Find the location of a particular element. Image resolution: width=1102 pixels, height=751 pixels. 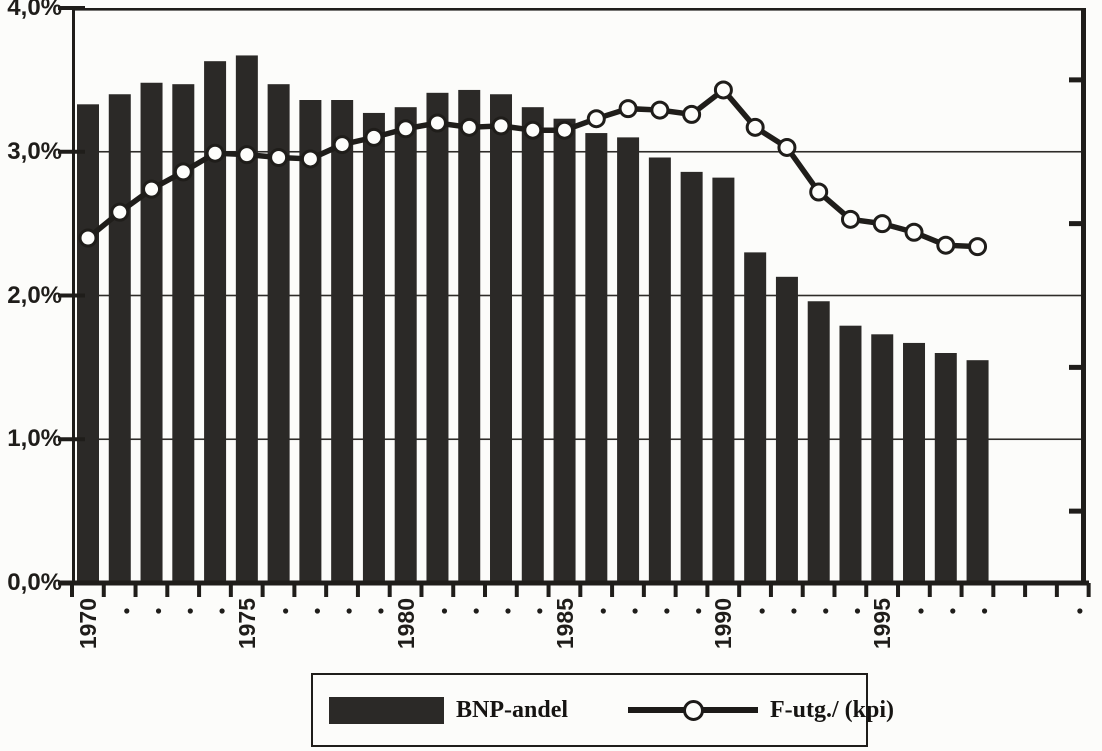

x-axis-label-1980: 1980 is located at coordinates (405, 624).